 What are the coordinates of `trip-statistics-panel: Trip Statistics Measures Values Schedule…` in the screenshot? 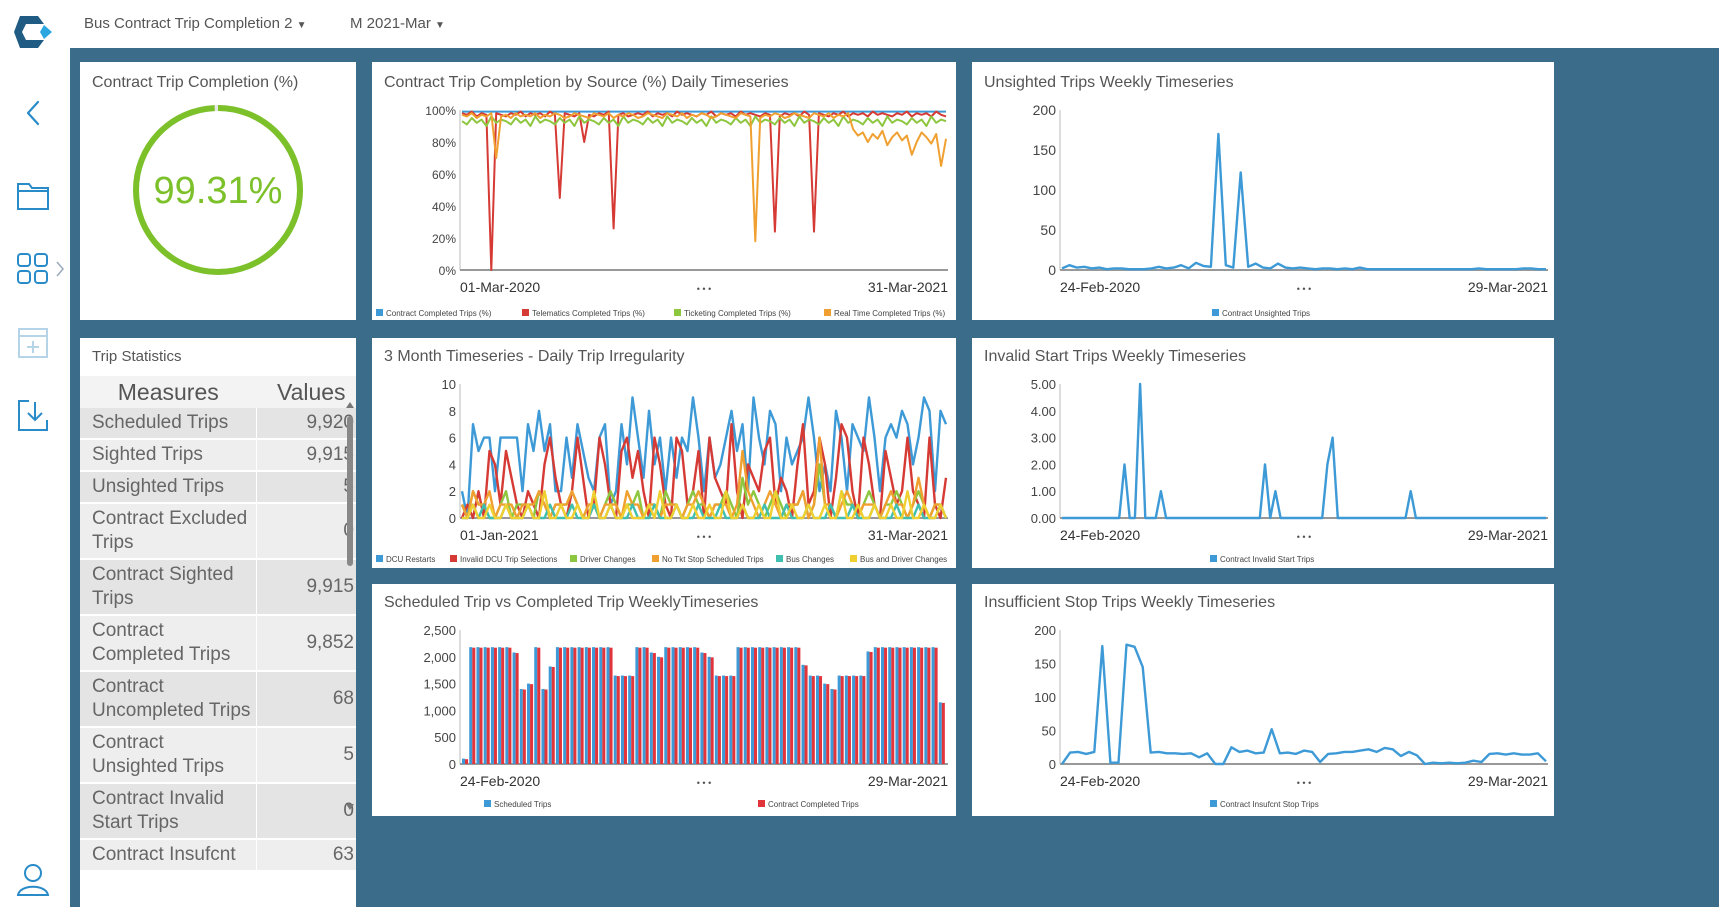 It's located at (218, 623).